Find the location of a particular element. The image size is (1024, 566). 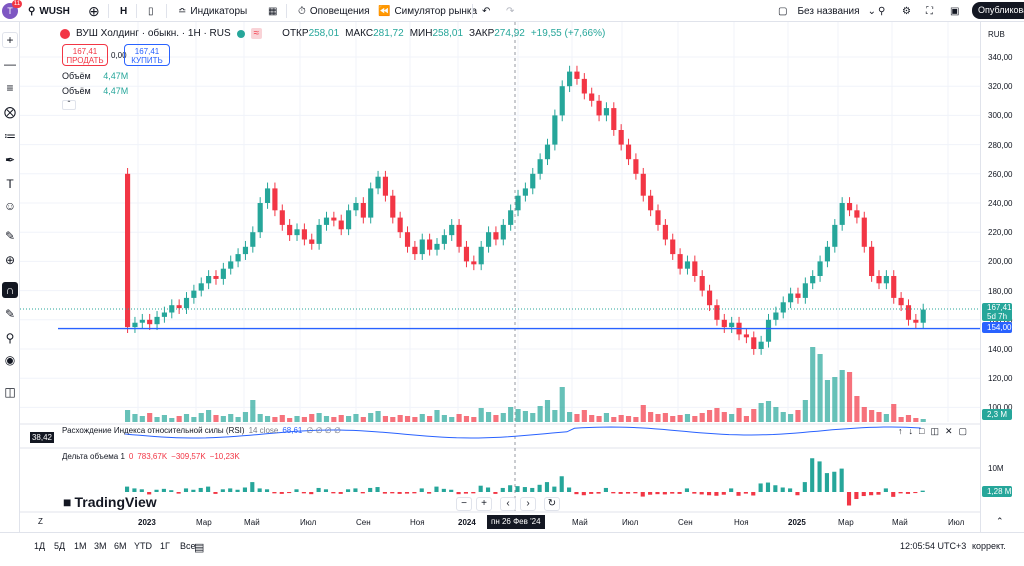

quick-search-icon: ⚲ is located at coordinates (882, 11).